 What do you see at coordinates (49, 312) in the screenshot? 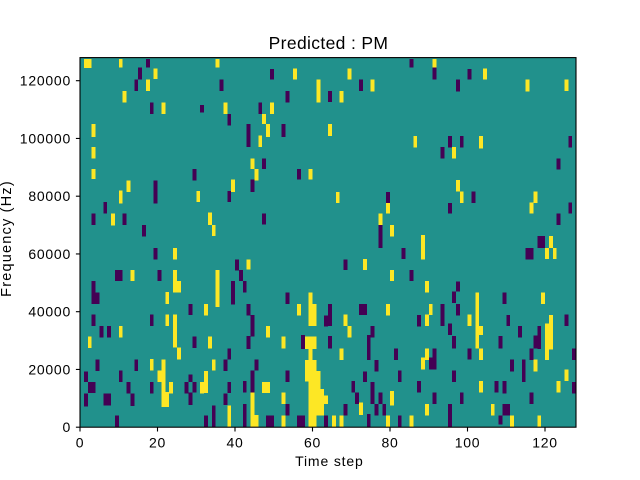
I see `svg-text: 40000` at bounding box center [49, 312].